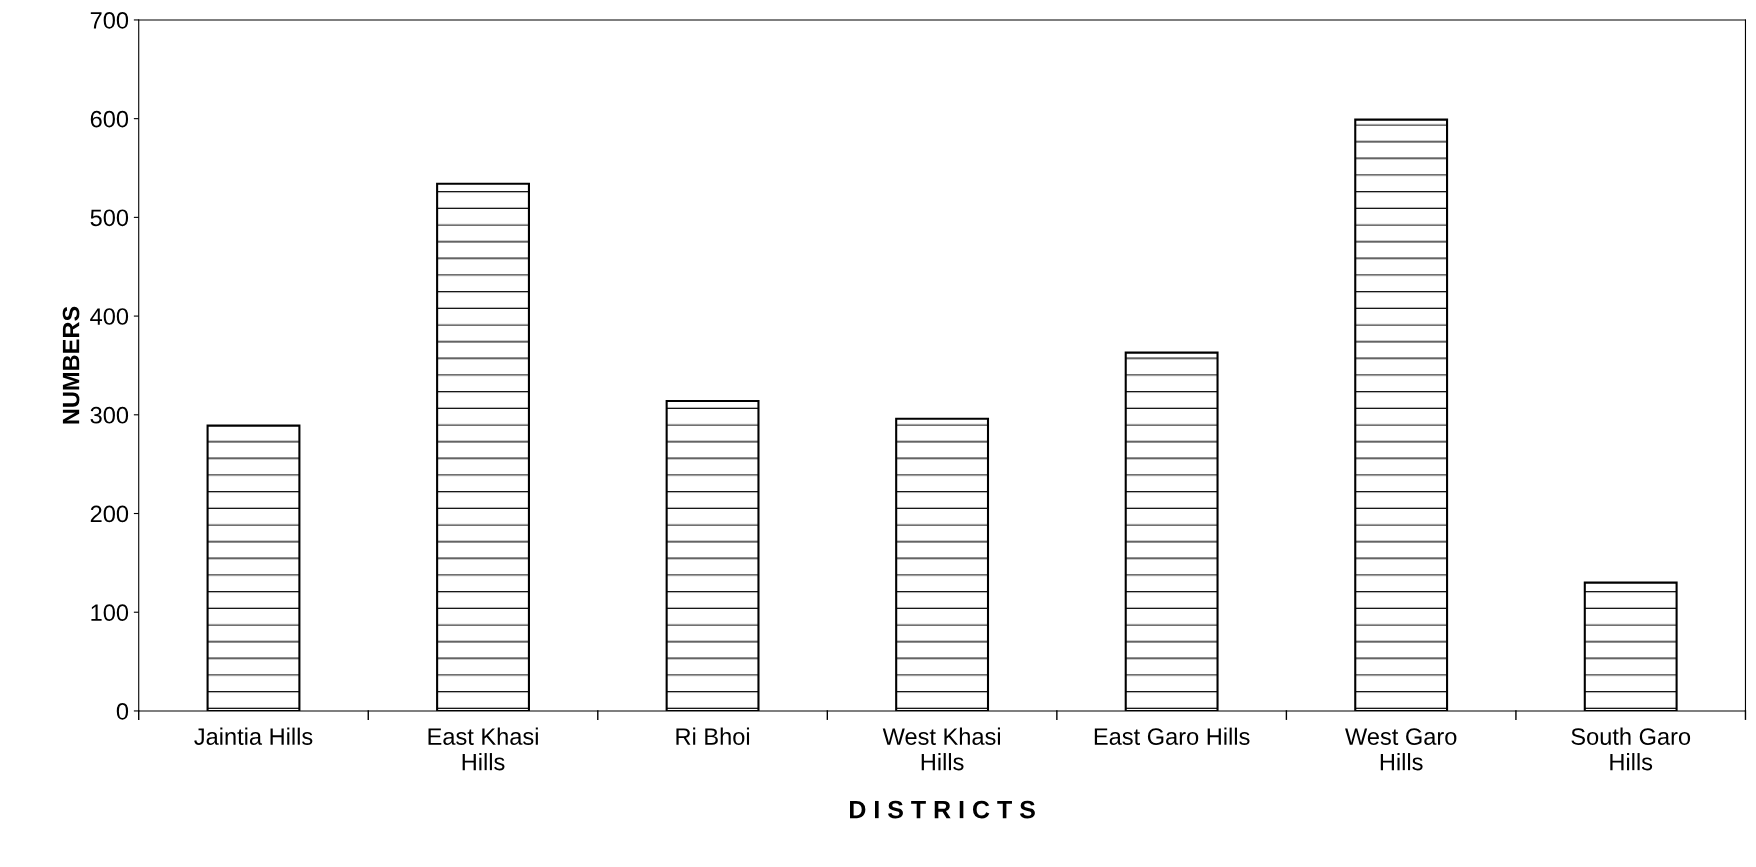 The image size is (1756, 867). I want to click on y-axis-title: NUMBERS, so click(71, 365).